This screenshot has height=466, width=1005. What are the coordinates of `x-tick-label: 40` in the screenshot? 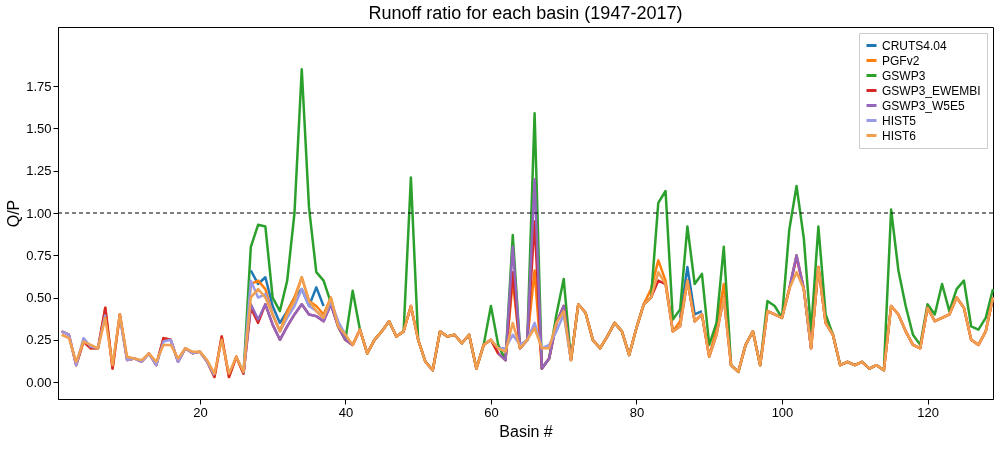 It's located at (346, 412).